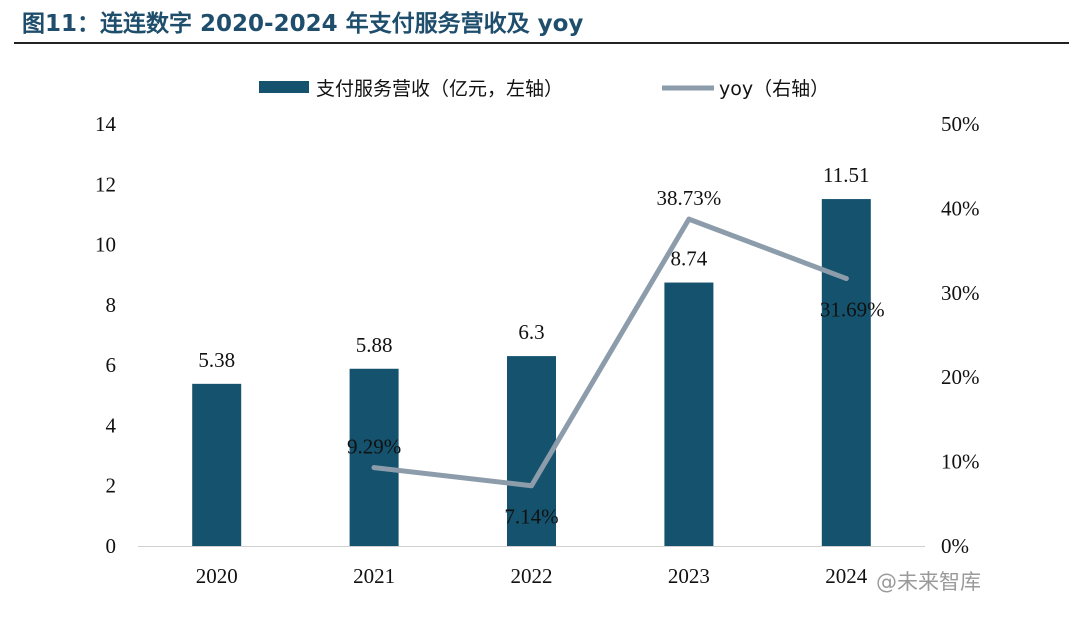 The image size is (1069, 619). Describe the element at coordinates (541, 43) in the screenshot. I see `title-rule` at that location.